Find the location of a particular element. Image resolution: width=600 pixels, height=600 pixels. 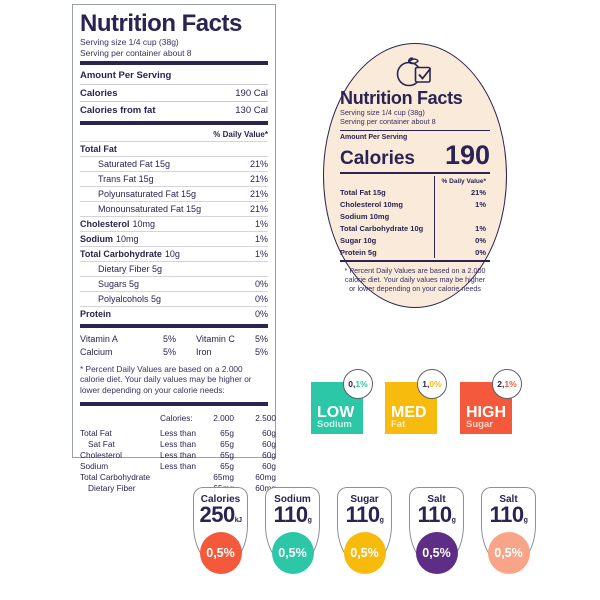

level-badge-med-fat: MED Fat 1, 0% is located at coordinates (416, 401).